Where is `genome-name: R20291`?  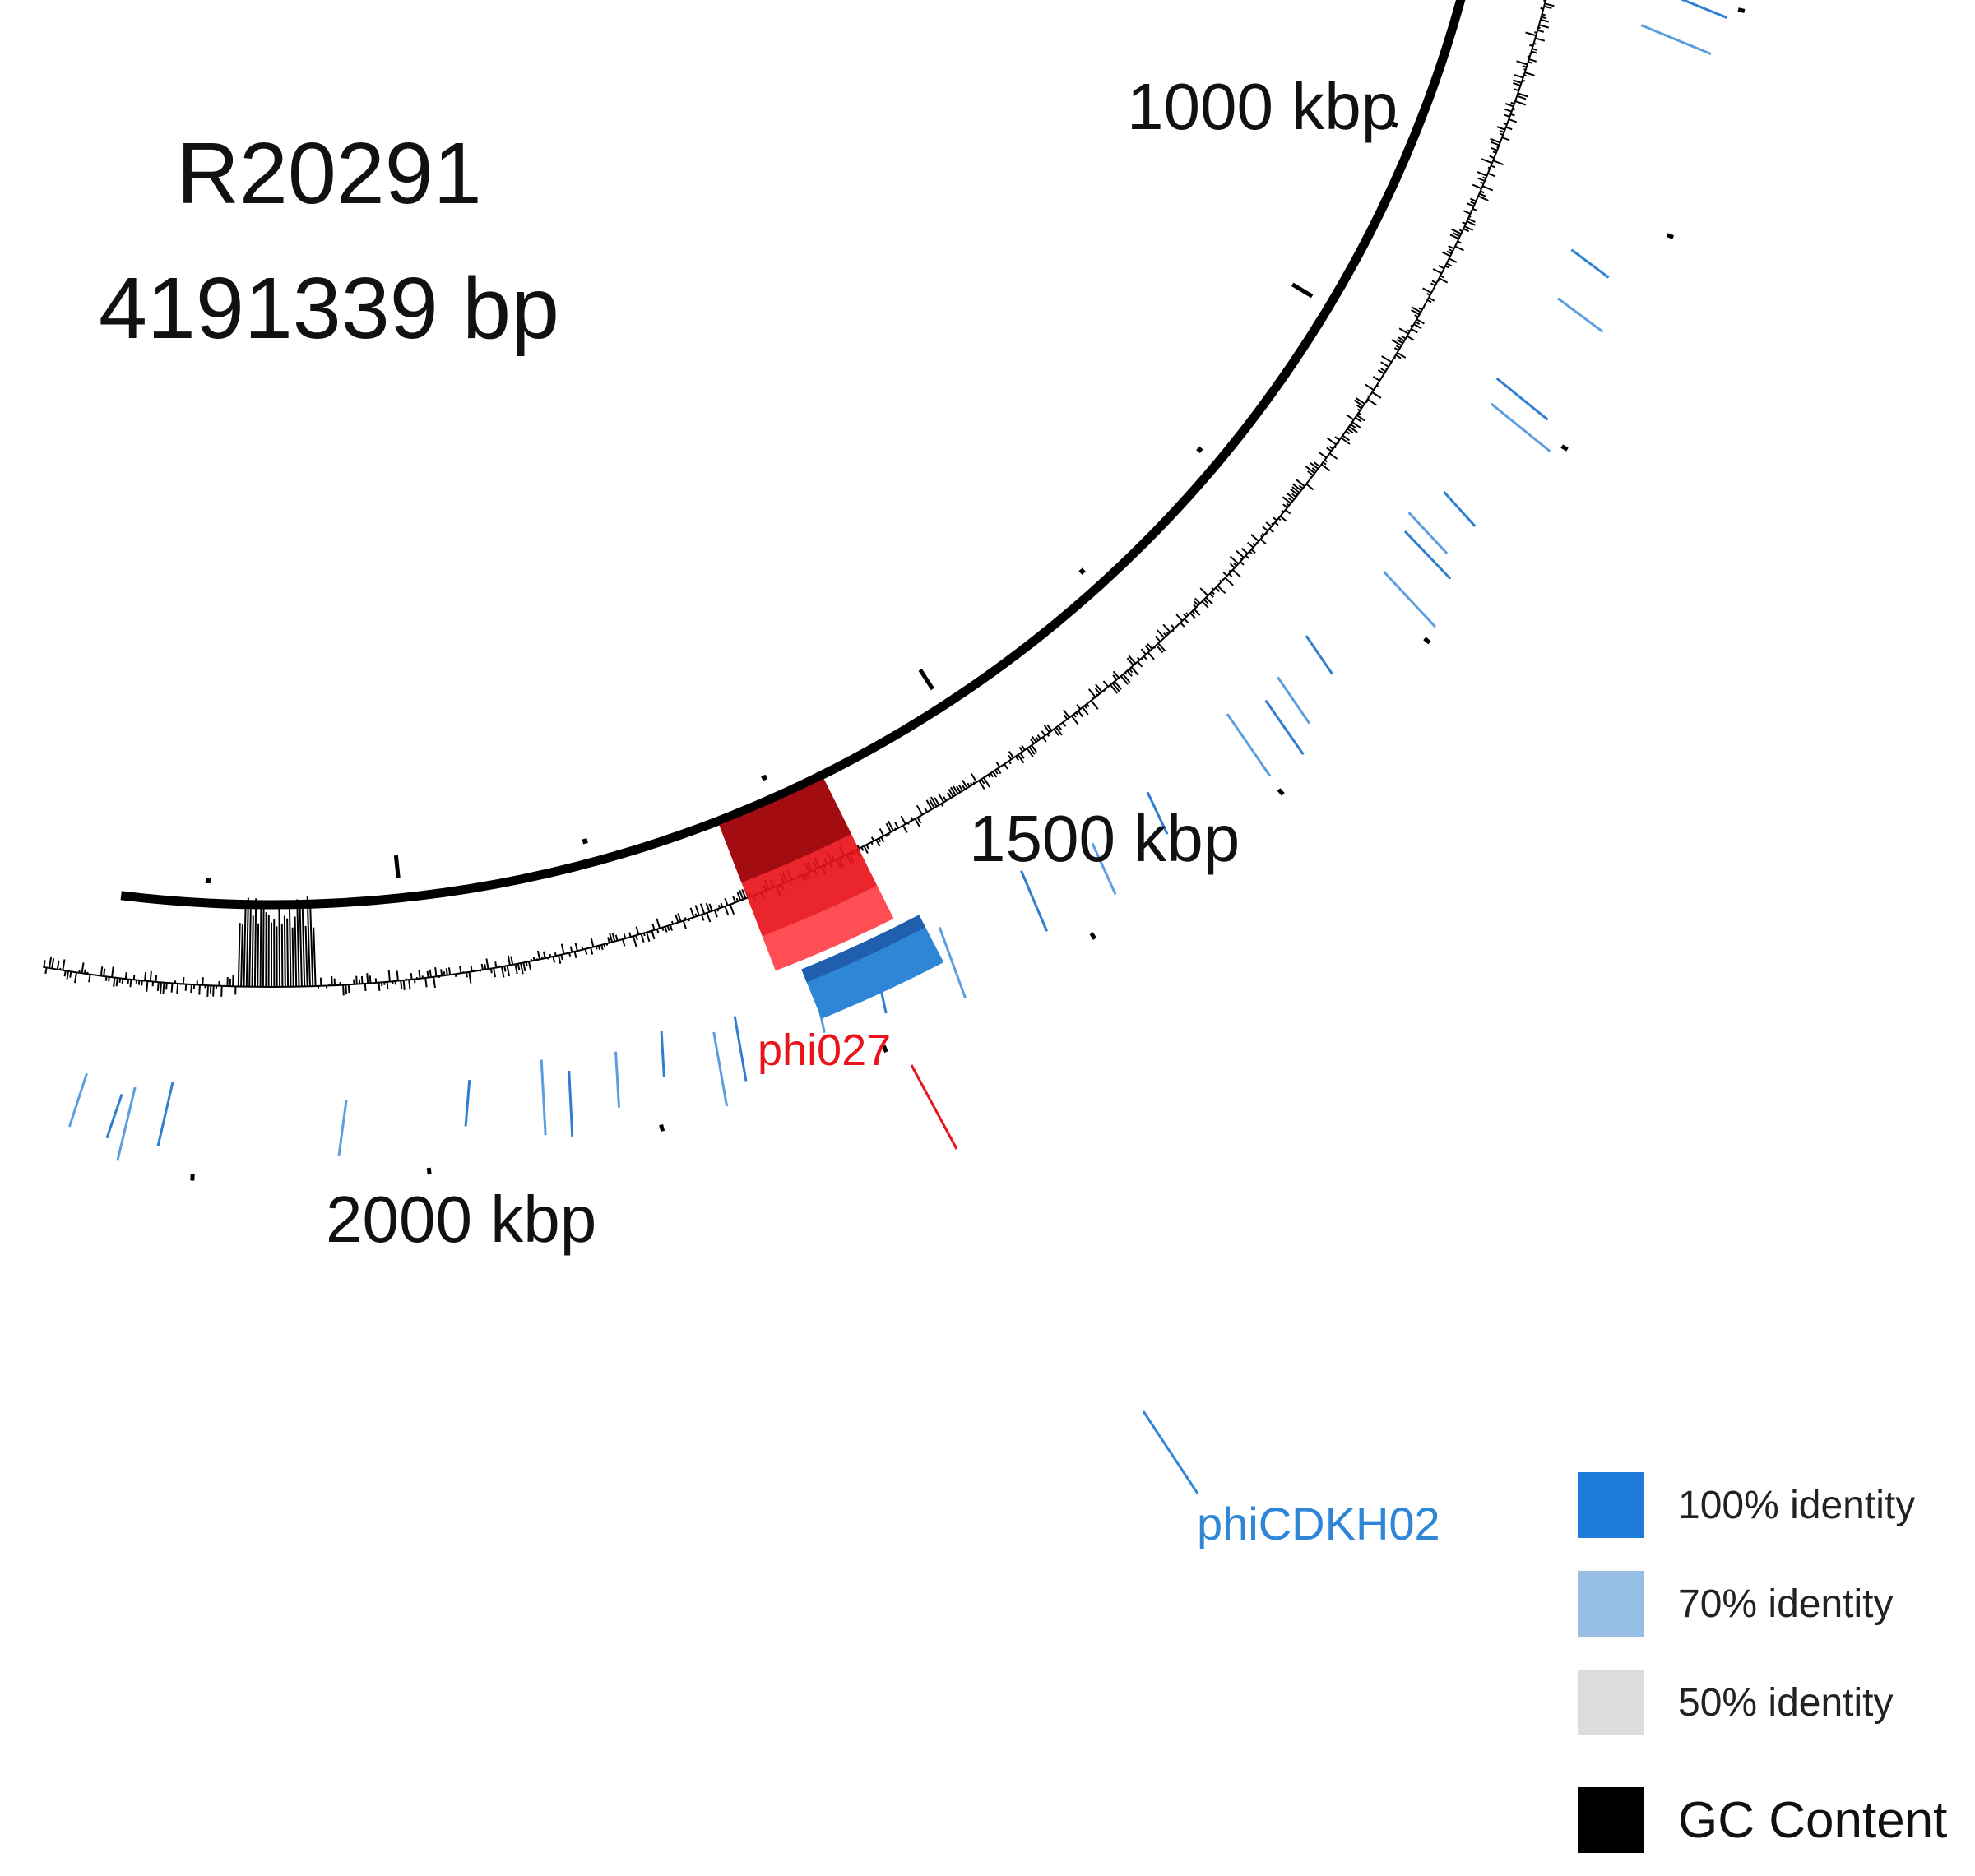
genome-name: R20291 is located at coordinates (329, 173).